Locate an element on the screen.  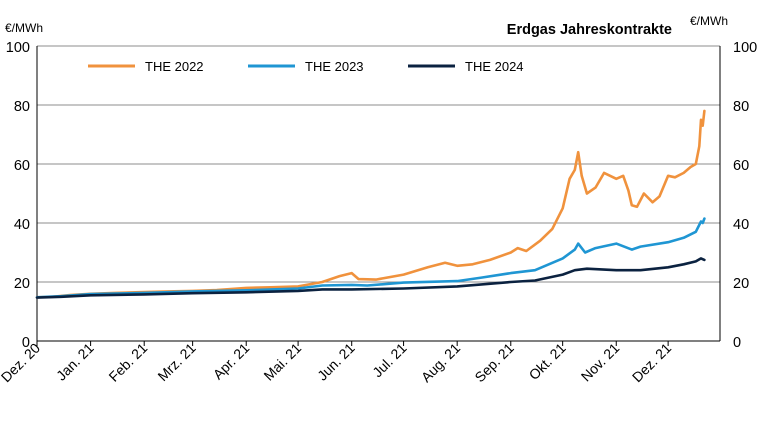
chart-title: Erdgas Jahreskontrakte is located at coordinates (589, 30).